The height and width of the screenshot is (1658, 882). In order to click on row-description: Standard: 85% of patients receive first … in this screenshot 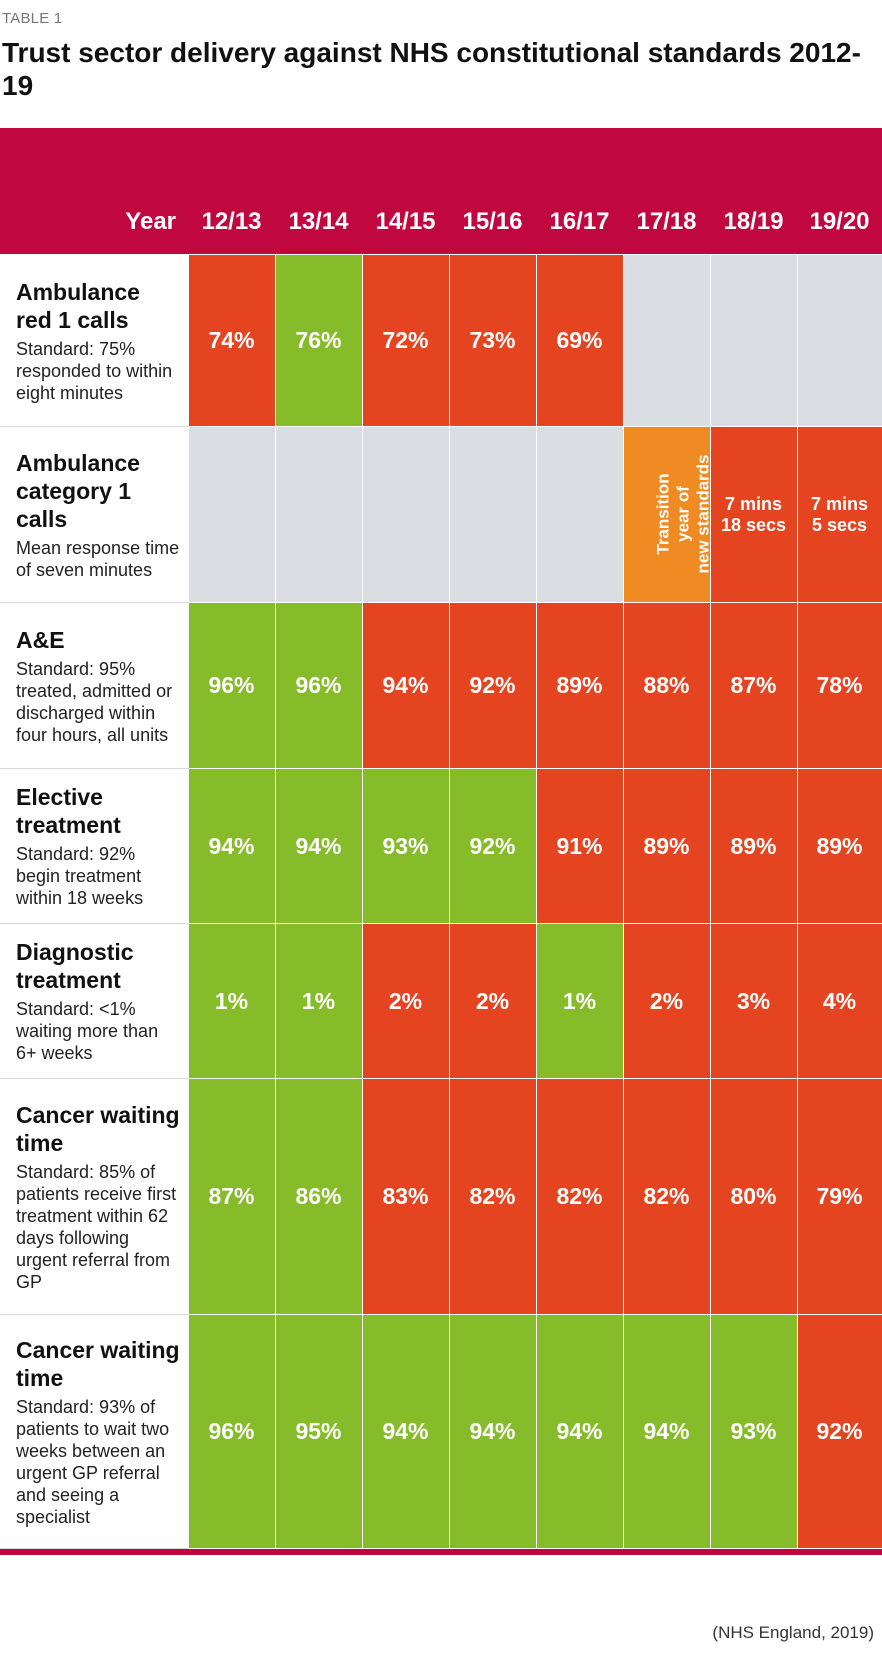, I will do `click(96, 1226)`.